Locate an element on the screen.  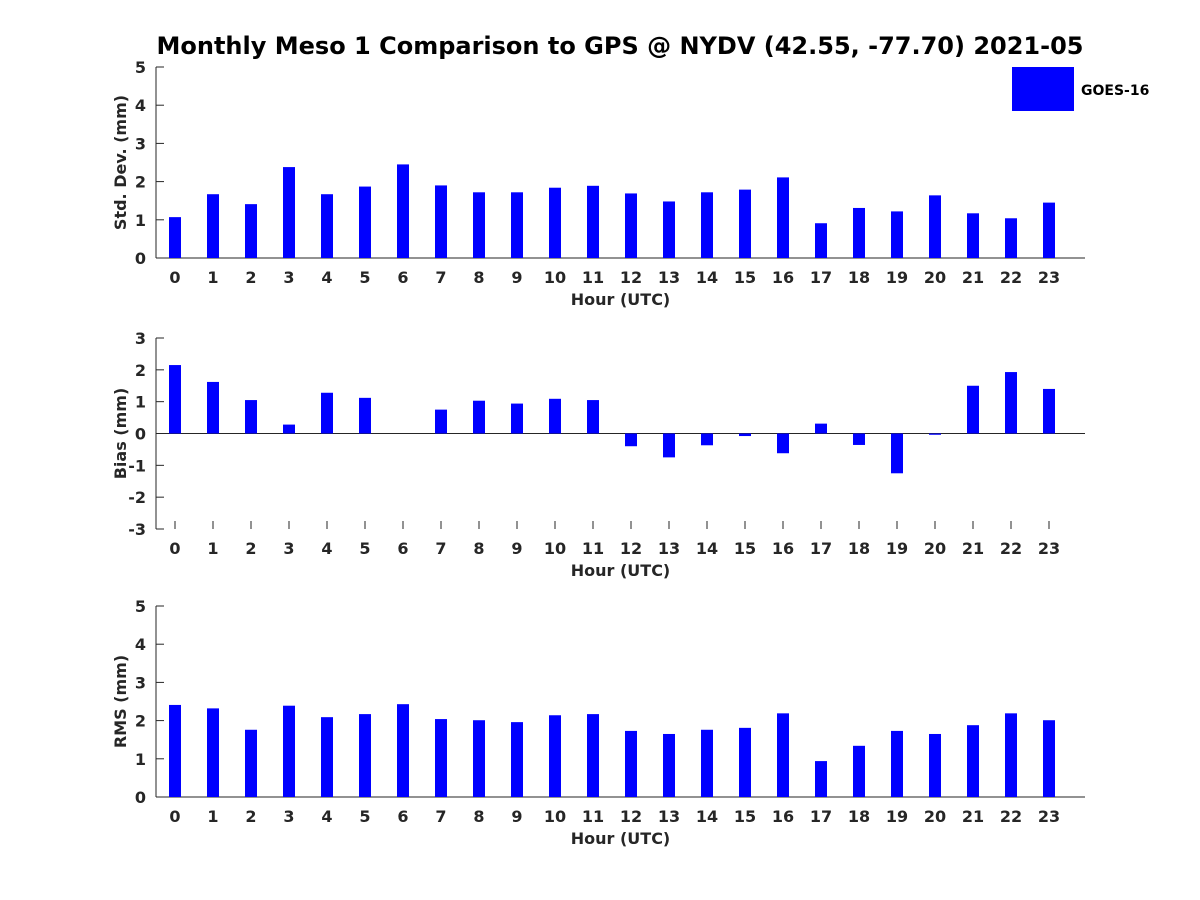
y-tick-label: 2 is located at coordinates (140, 370).